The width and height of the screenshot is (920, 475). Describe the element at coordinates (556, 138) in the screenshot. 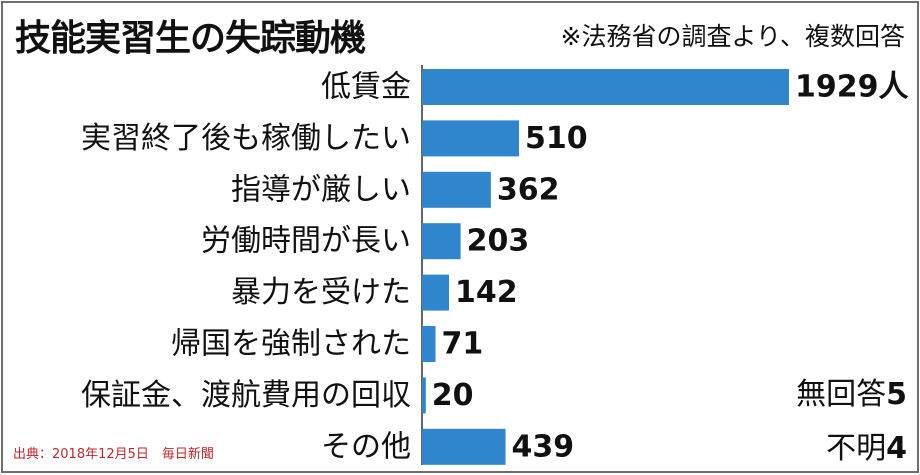

I see `value-label-1: 510` at that location.